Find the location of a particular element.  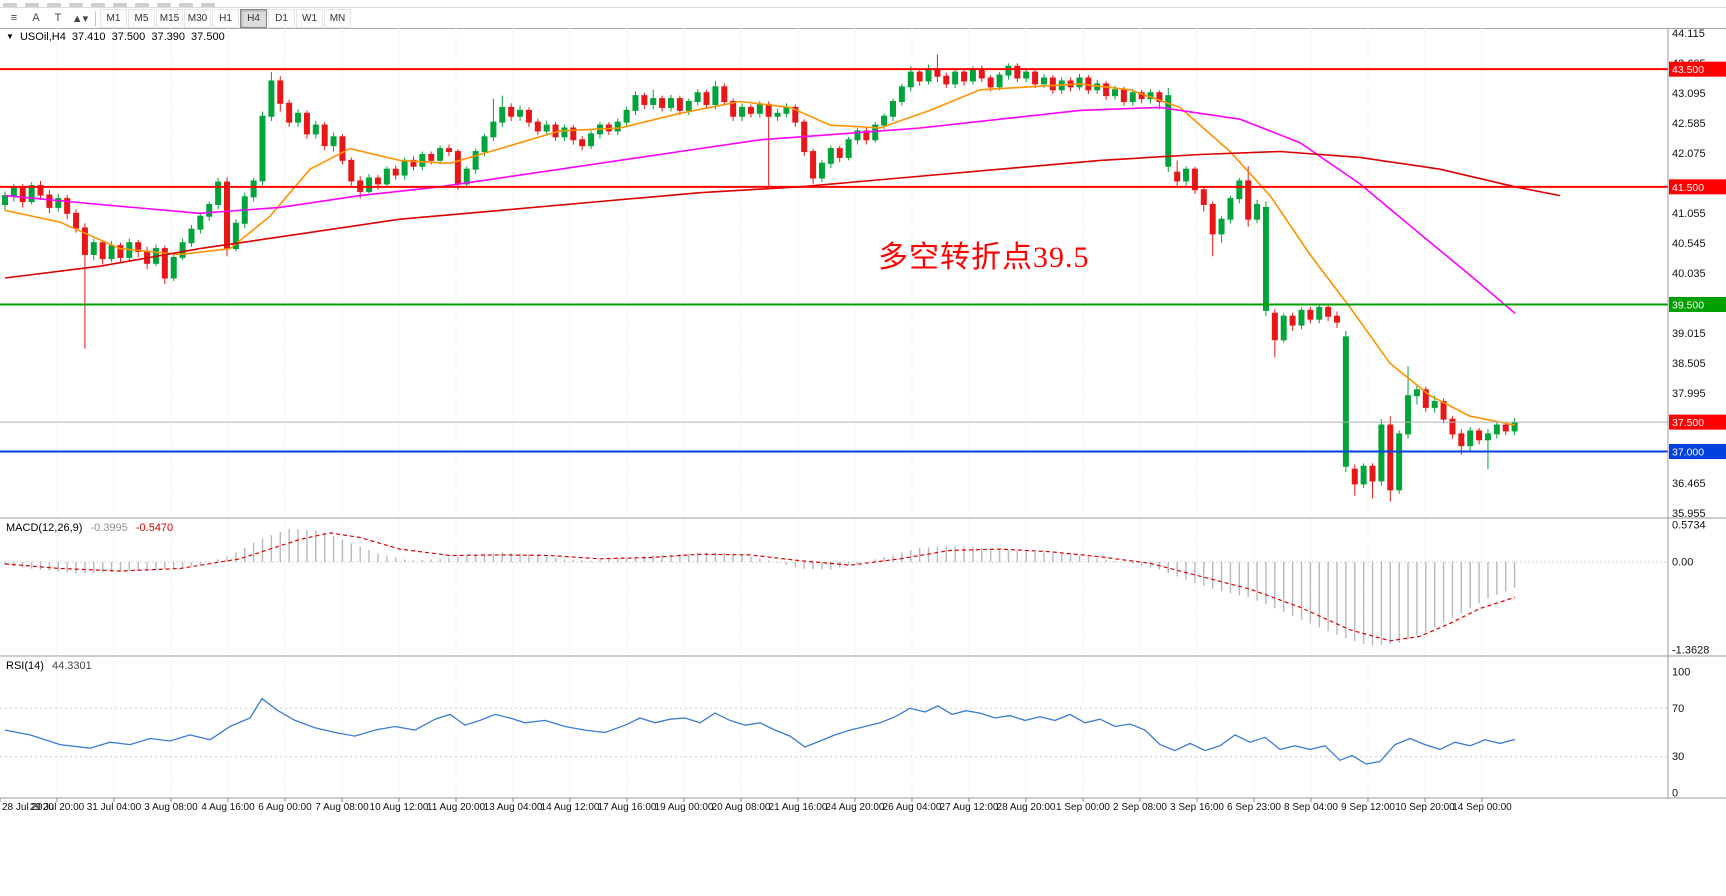

timeframe-button-m30: M30 is located at coordinates (197, 18).